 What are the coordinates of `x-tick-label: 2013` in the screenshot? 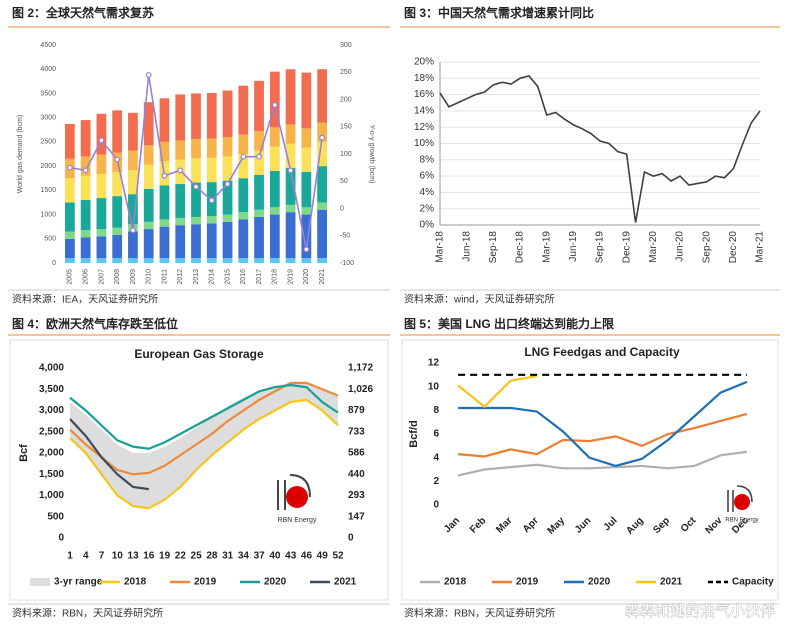 It's located at (196, 277).